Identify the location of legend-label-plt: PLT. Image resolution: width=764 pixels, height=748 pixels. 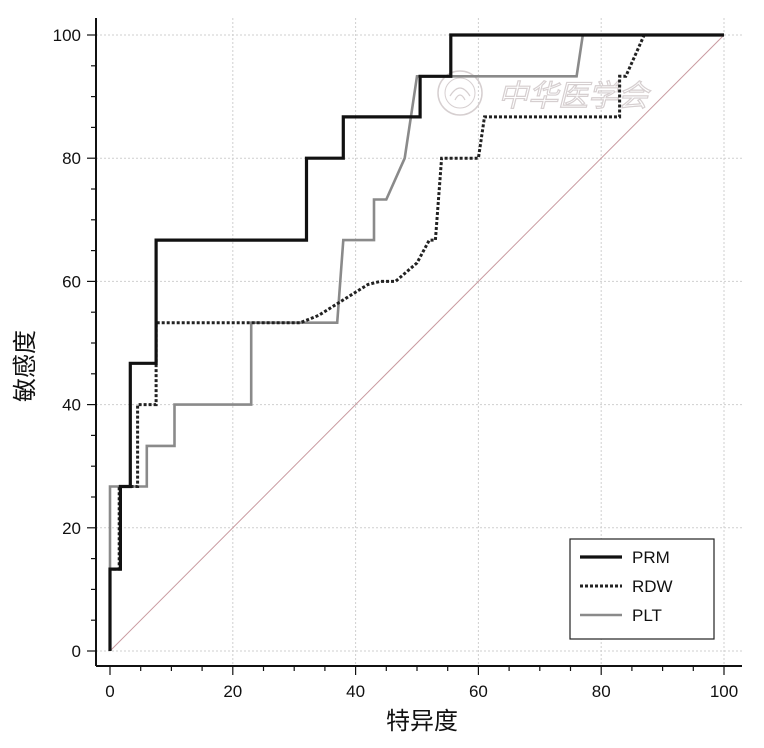
(647, 615).